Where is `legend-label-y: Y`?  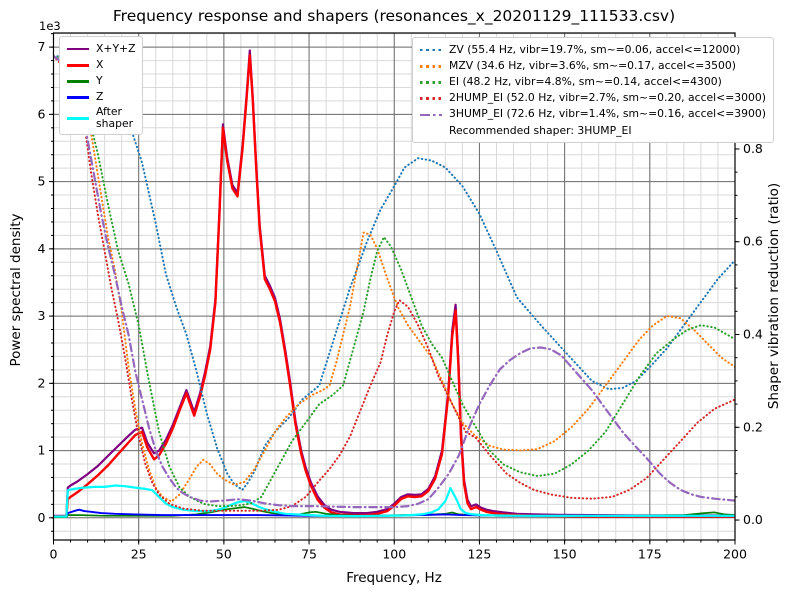 legend-label-y: Y is located at coordinates (99, 81).